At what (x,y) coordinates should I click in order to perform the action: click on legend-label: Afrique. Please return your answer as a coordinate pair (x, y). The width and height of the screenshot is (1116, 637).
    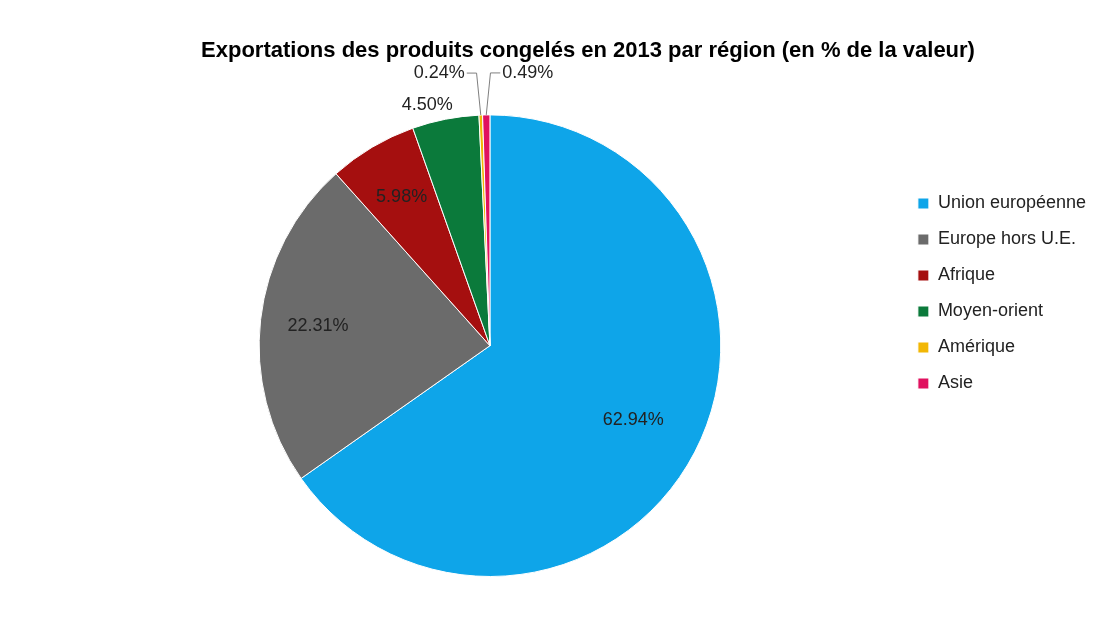
    Looking at the image, I should click on (966, 274).